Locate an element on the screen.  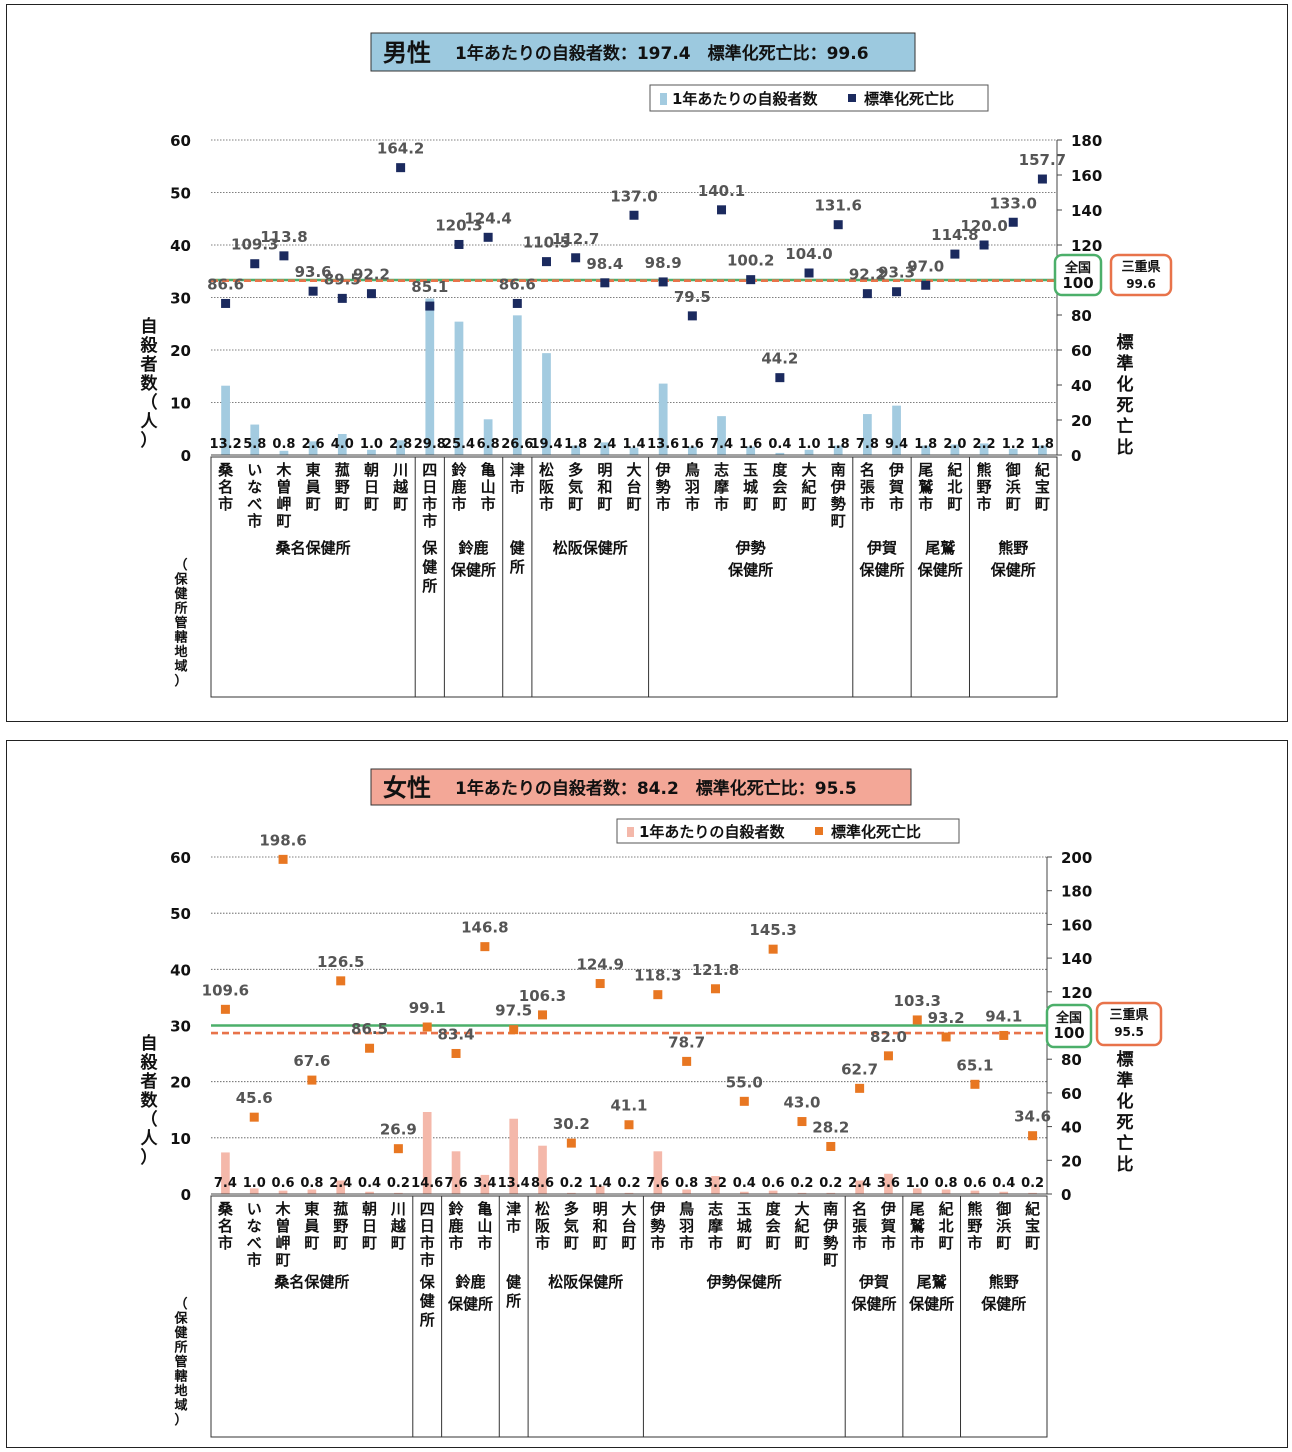
category-label-char: 和 is located at coordinates (604, 487).